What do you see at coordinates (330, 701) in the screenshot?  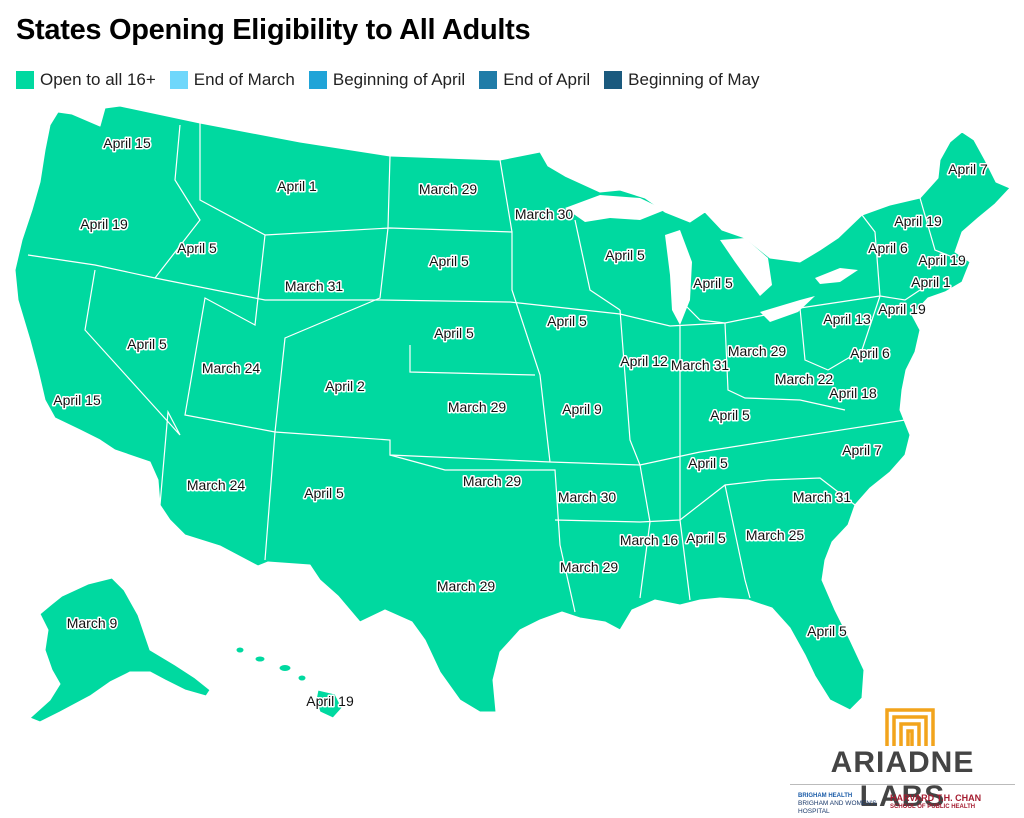 I see `state-label-hawaii: April 19` at bounding box center [330, 701].